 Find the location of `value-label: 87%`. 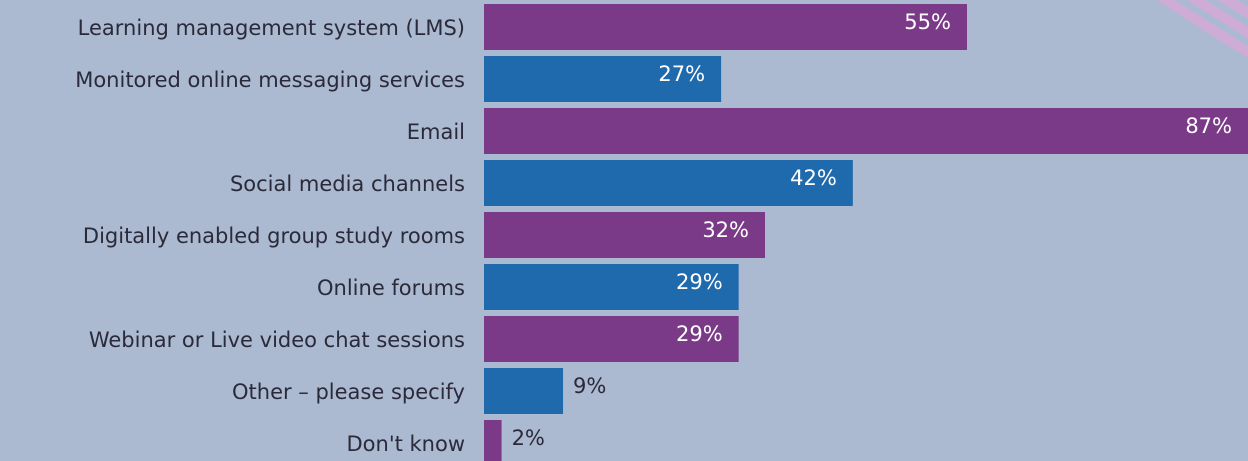

value-label: 87% is located at coordinates (1208, 126).